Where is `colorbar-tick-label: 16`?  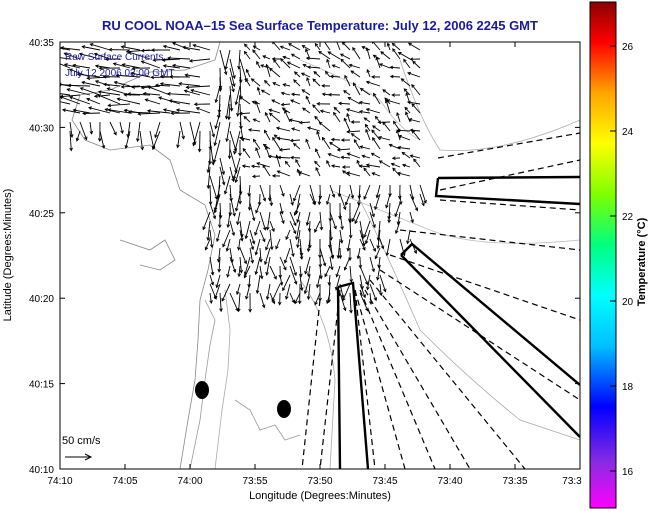 colorbar-tick-label: 16 is located at coordinates (628, 472).